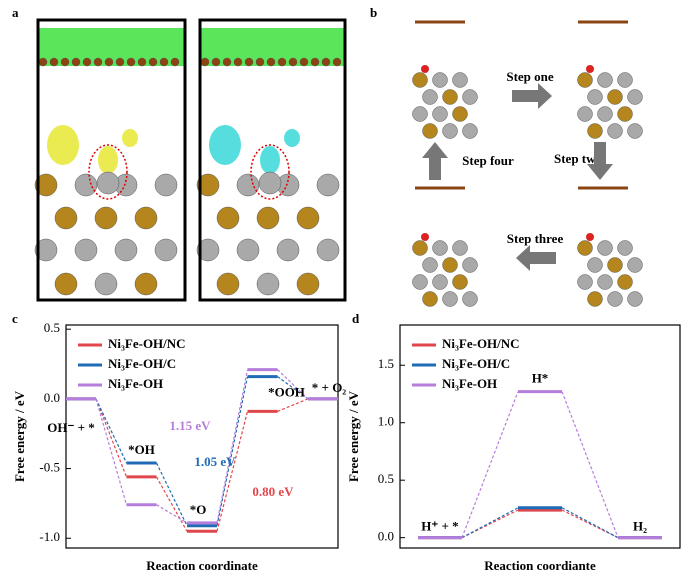 The height and width of the screenshot is (586, 692). What do you see at coordinates (15, 318) in the screenshot?
I see `panel-label: c` at bounding box center [15, 318].